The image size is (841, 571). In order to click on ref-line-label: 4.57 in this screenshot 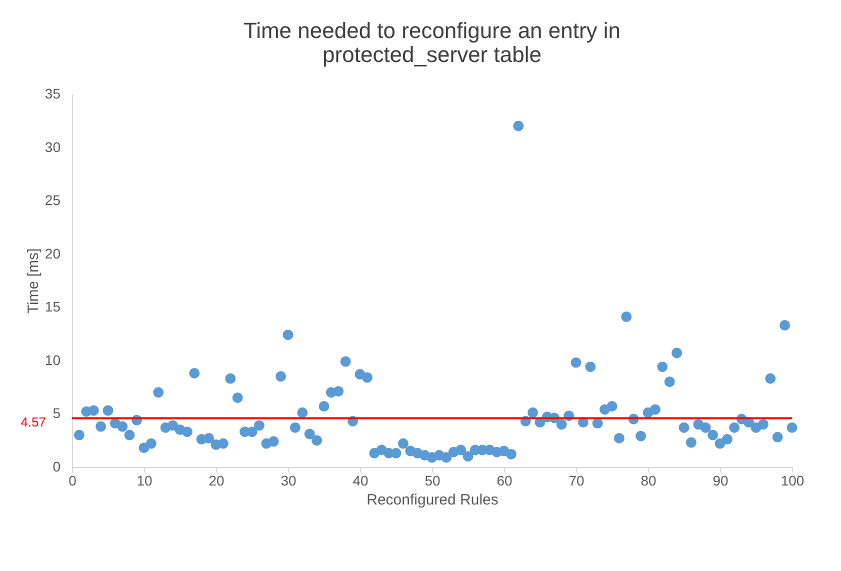, I will do `click(33, 422)`.